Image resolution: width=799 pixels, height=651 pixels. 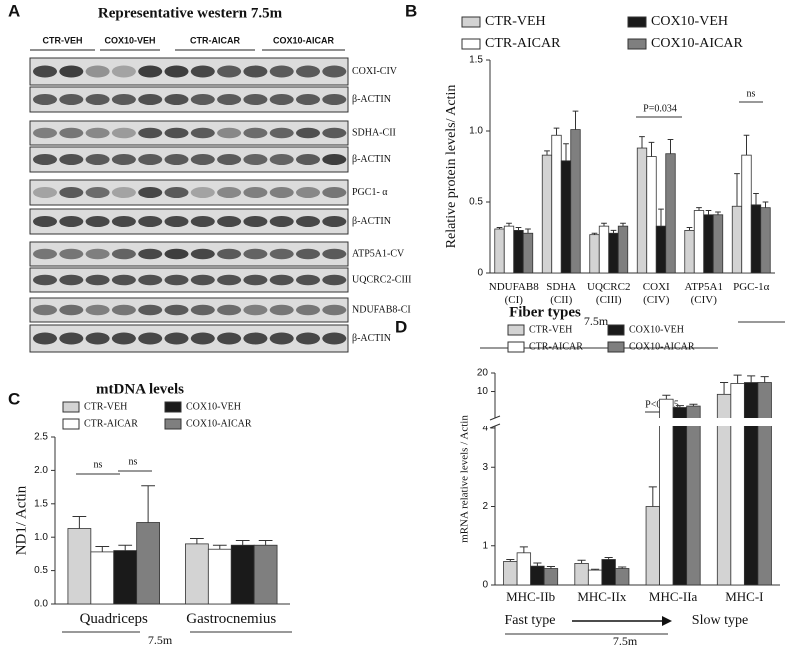 What do you see at coordinates (530, 596) in the screenshot?
I see `x-tick-label: MHC-IIb` at bounding box center [530, 596].